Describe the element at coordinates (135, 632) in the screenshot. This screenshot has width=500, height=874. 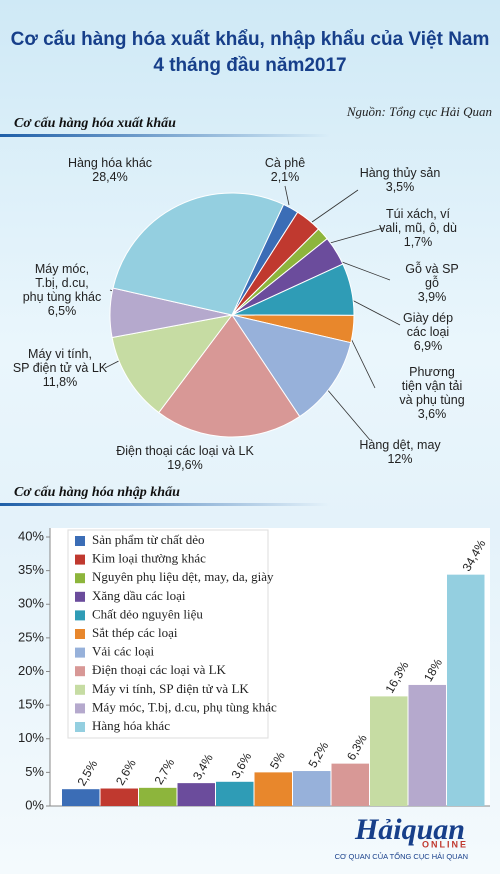
I see `legend-label: Sắt thép các loại` at that location.